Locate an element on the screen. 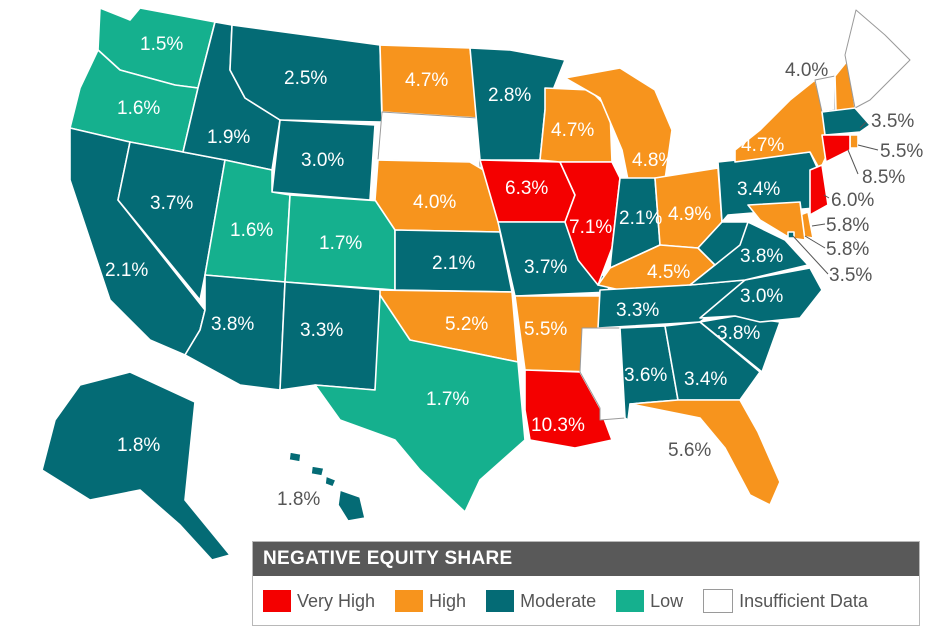 The width and height of the screenshot is (947, 630). label-dc: 3.5% is located at coordinates (850, 275).